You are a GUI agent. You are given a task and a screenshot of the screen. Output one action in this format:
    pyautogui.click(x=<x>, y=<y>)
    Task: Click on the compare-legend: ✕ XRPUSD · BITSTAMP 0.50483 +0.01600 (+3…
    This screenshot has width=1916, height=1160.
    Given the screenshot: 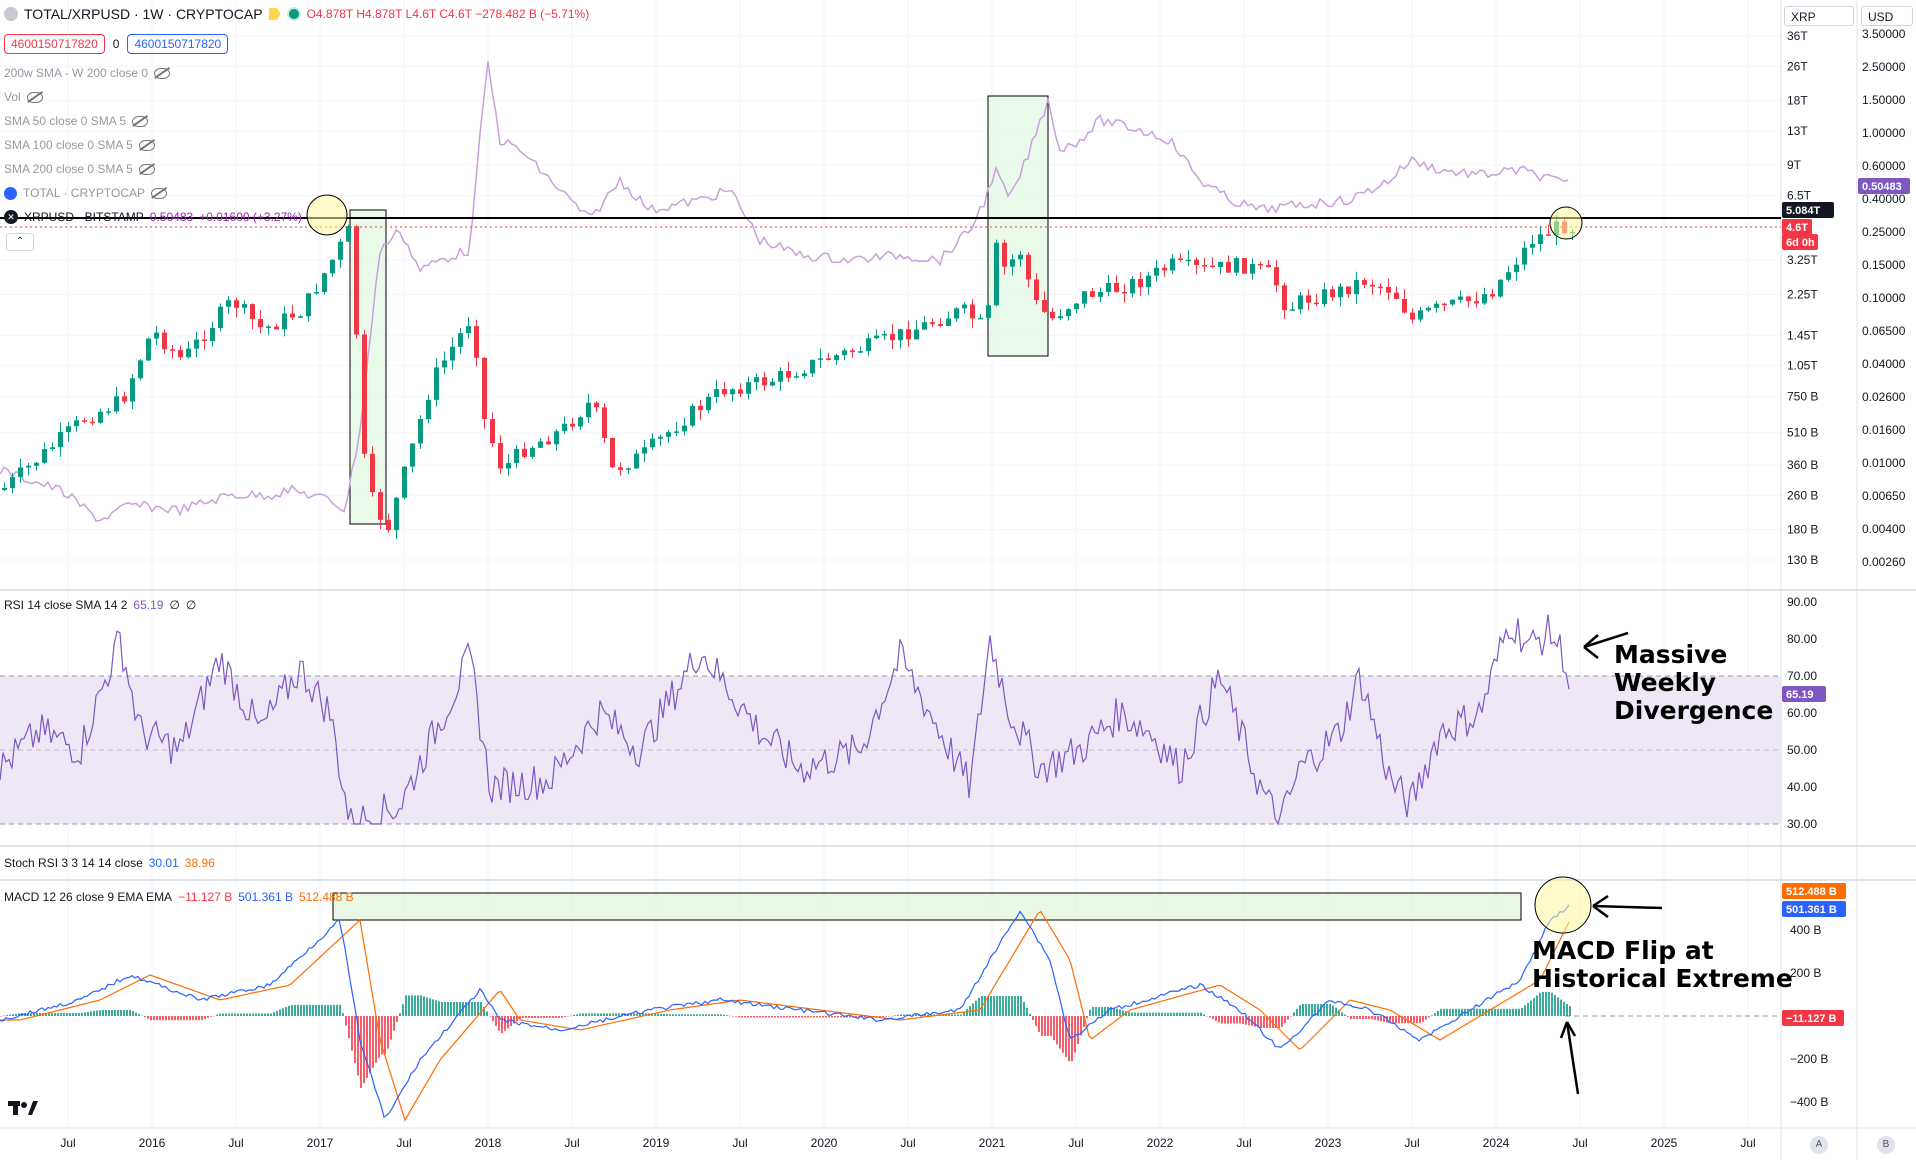 What is the action you would take?
    pyautogui.click(x=153, y=217)
    